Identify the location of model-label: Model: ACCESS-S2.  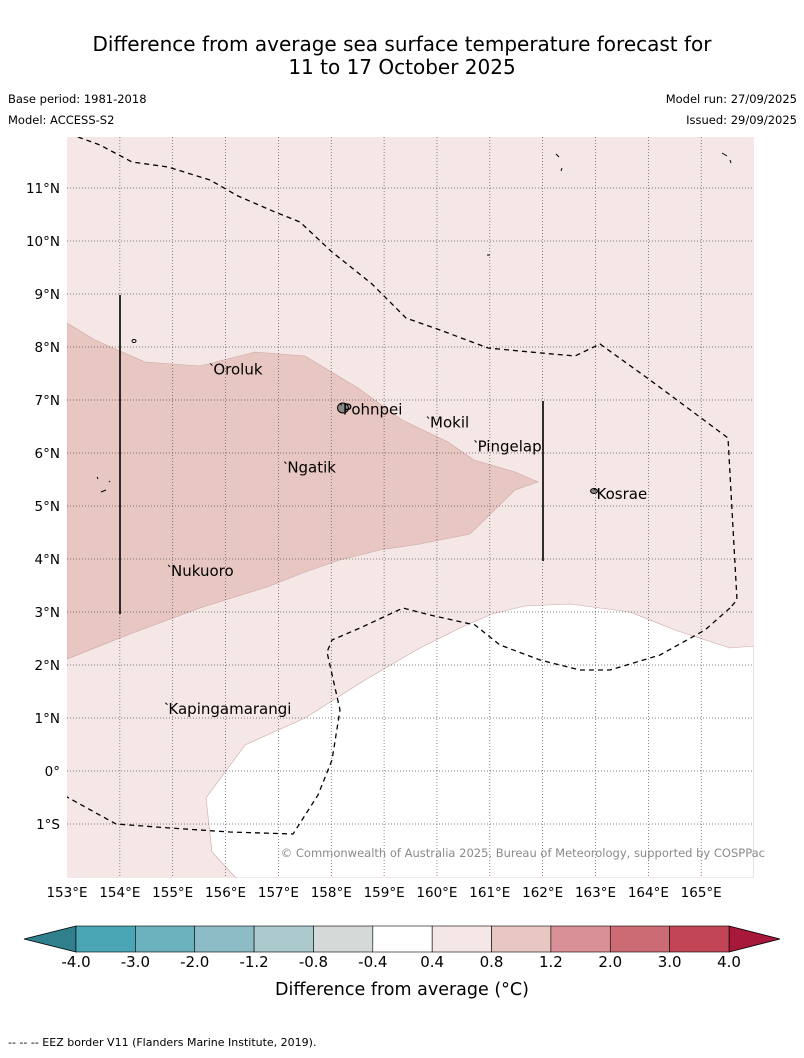
(61, 120).